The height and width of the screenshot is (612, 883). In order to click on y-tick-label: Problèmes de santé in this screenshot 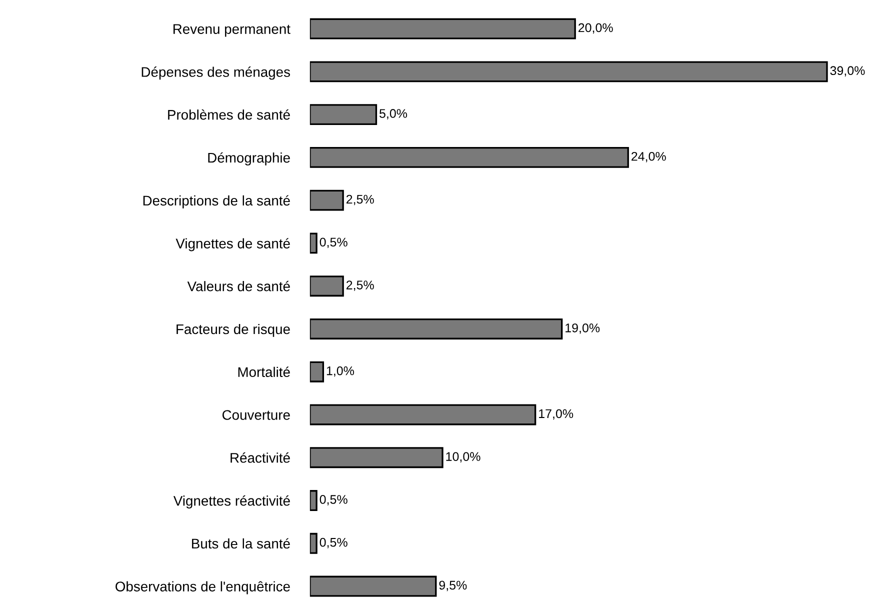, I will do `click(229, 114)`.